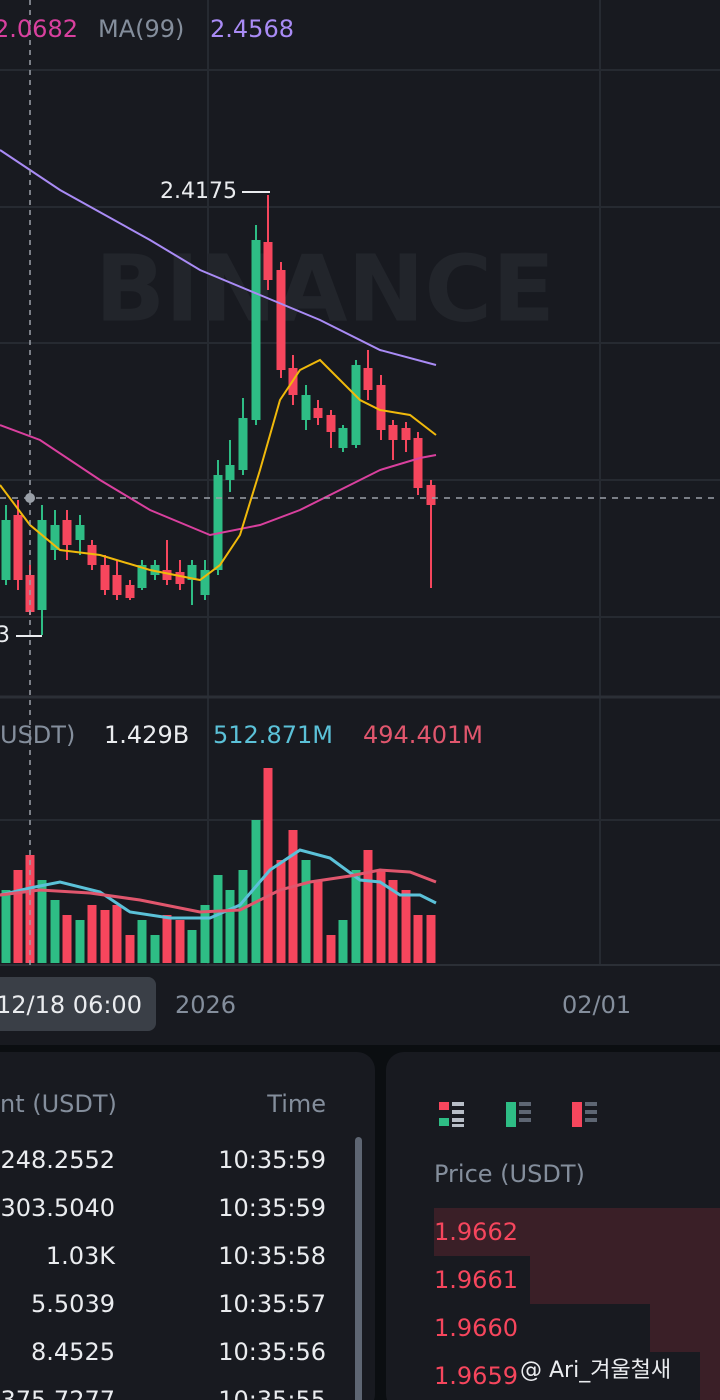  I want to click on crosshair-dot, so click(30, 498).